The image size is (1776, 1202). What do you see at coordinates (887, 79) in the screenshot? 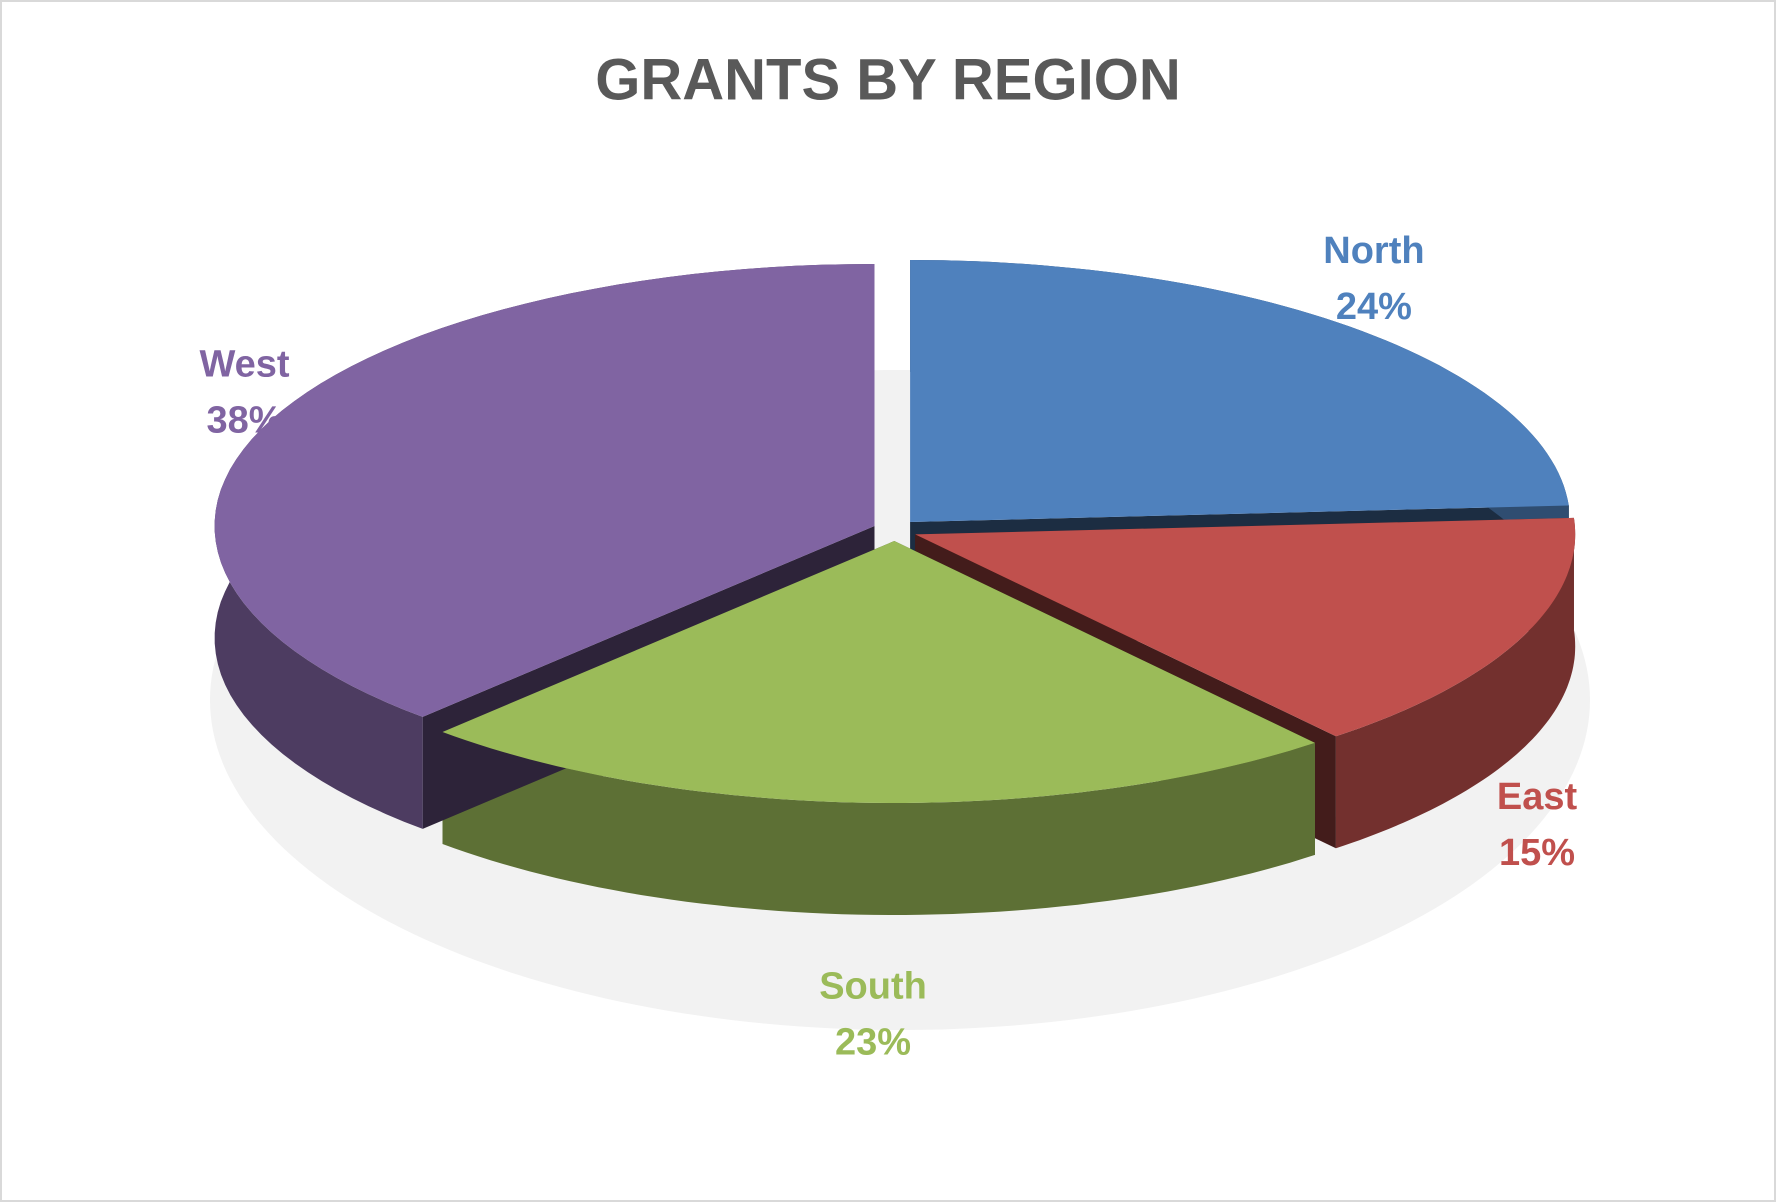
I see `chart-title: GRANTS BY REGION` at bounding box center [887, 79].